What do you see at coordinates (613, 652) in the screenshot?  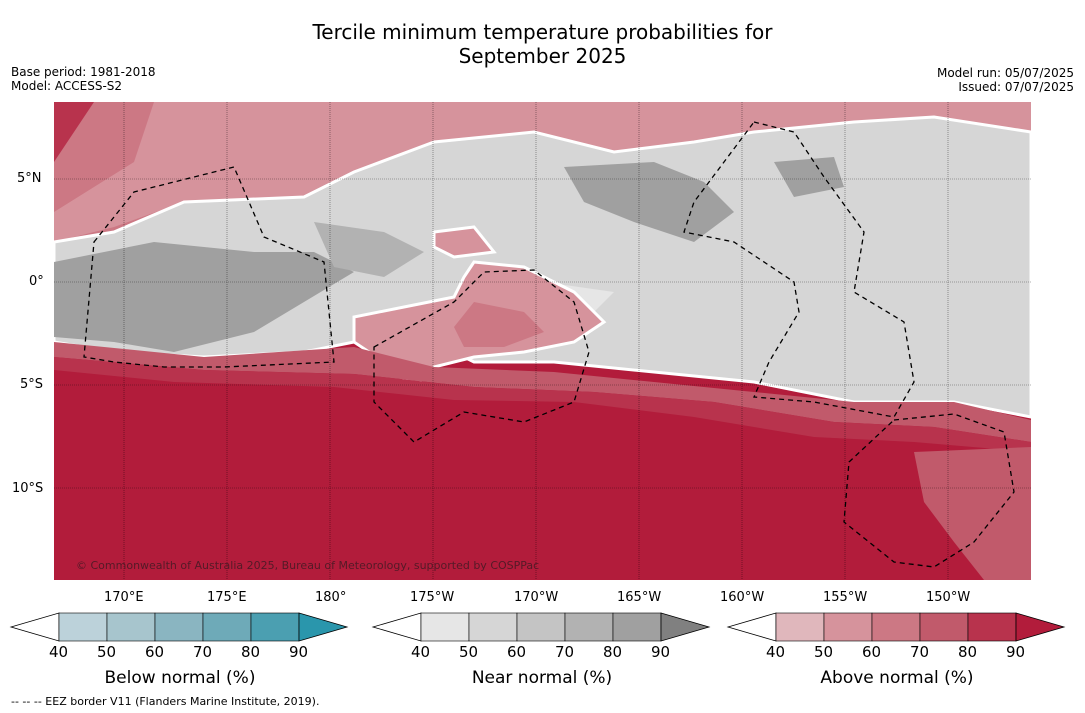 I see `tick-near-80: 80` at bounding box center [613, 652].